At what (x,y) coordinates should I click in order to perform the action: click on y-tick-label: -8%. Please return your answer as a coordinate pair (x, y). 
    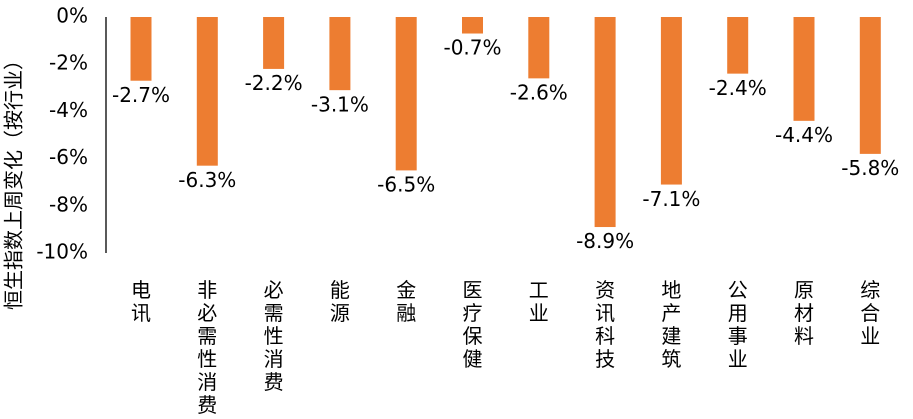
    Looking at the image, I should click on (68, 204).